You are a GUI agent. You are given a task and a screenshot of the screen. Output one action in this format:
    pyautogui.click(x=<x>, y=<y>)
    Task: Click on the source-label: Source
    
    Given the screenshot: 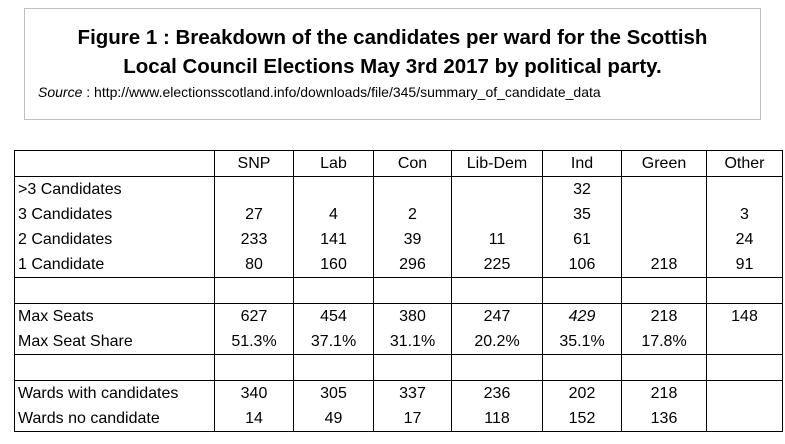 What is the action you would take?
    pyautogui.click(x=60, y=92)
    